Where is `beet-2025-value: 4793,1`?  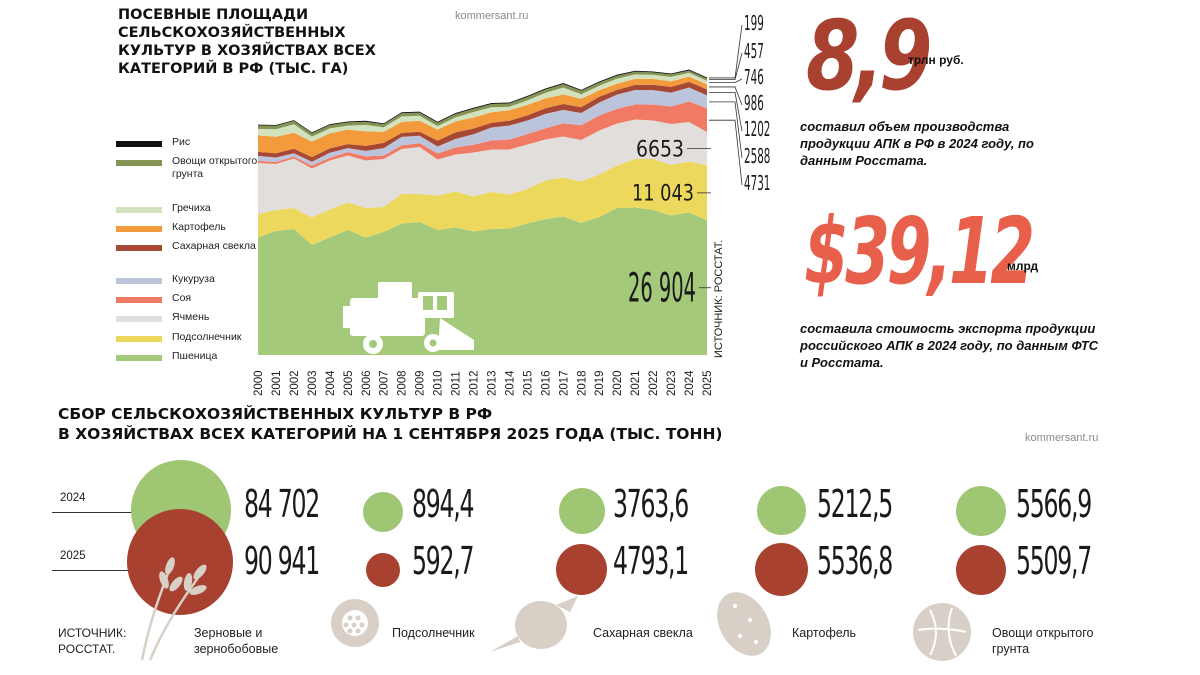 beet-2025-value: 4793,1 is located at coordinates (651, 561).